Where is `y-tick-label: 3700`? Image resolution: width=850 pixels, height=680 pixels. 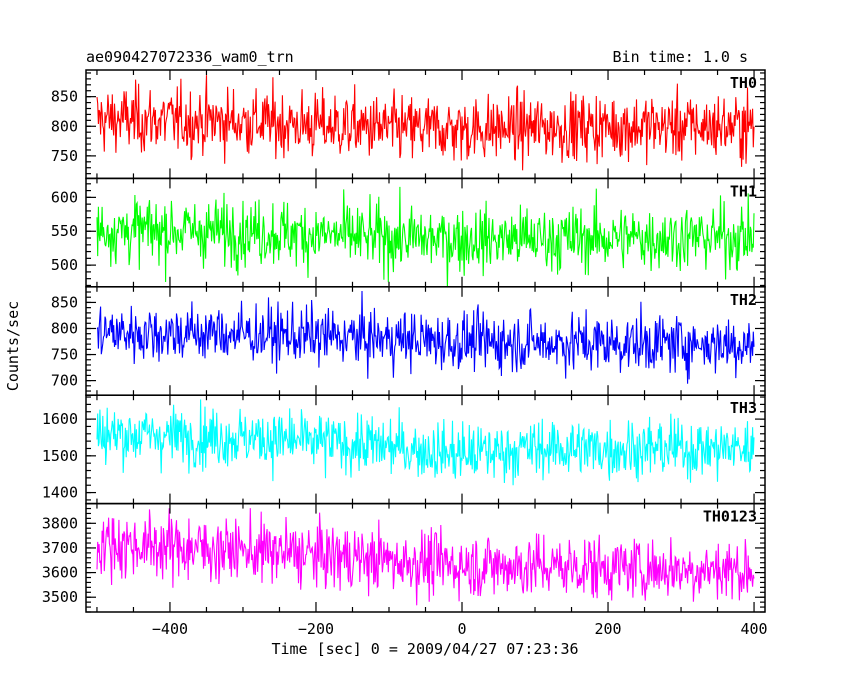
y-tick-label: 3700 is located at coordinates (60, 548).